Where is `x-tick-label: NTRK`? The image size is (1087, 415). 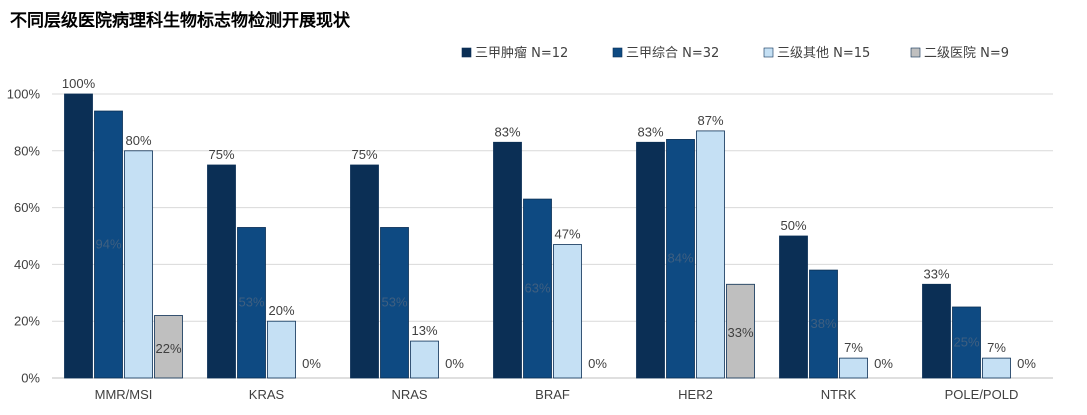 x-tick-label: NTRK is located at coordinates (839, 394).